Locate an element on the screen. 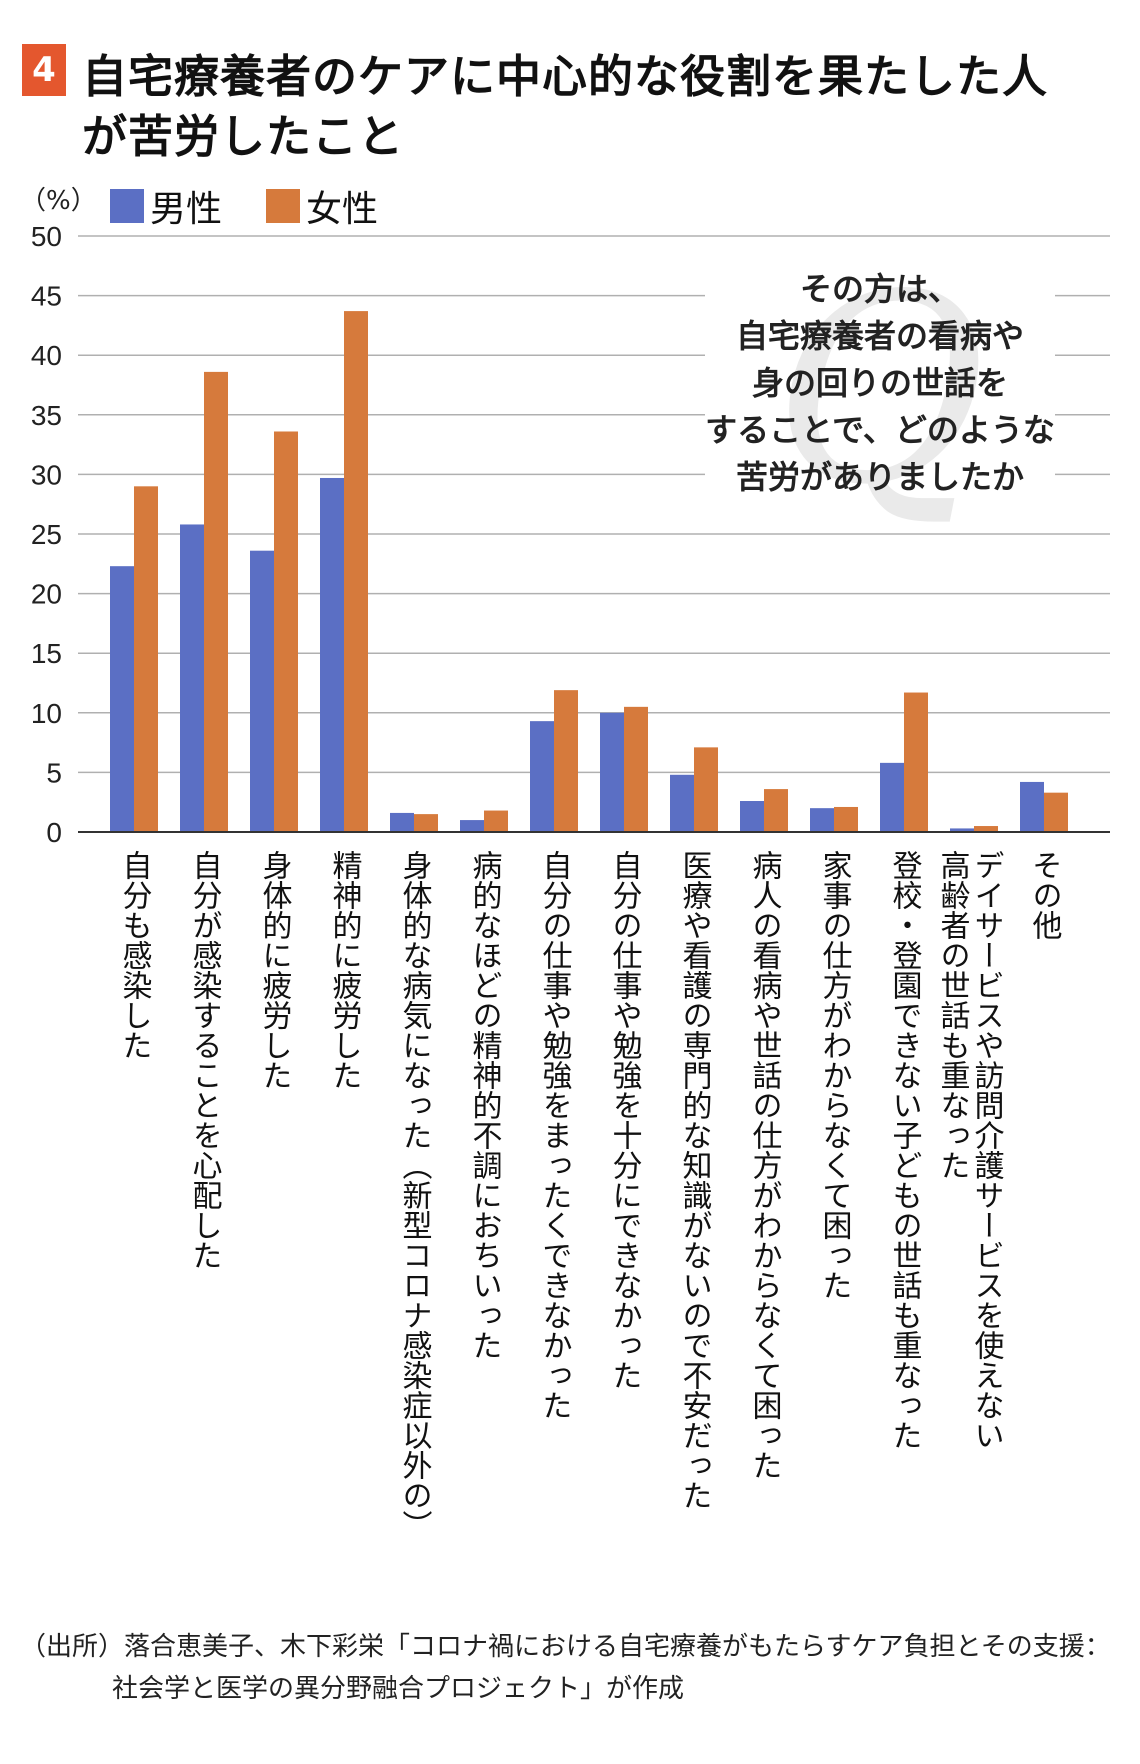 The height and width of the screenshot is (1764, 1140). y-tick-label: 15 is located at coordinates (46, 653).